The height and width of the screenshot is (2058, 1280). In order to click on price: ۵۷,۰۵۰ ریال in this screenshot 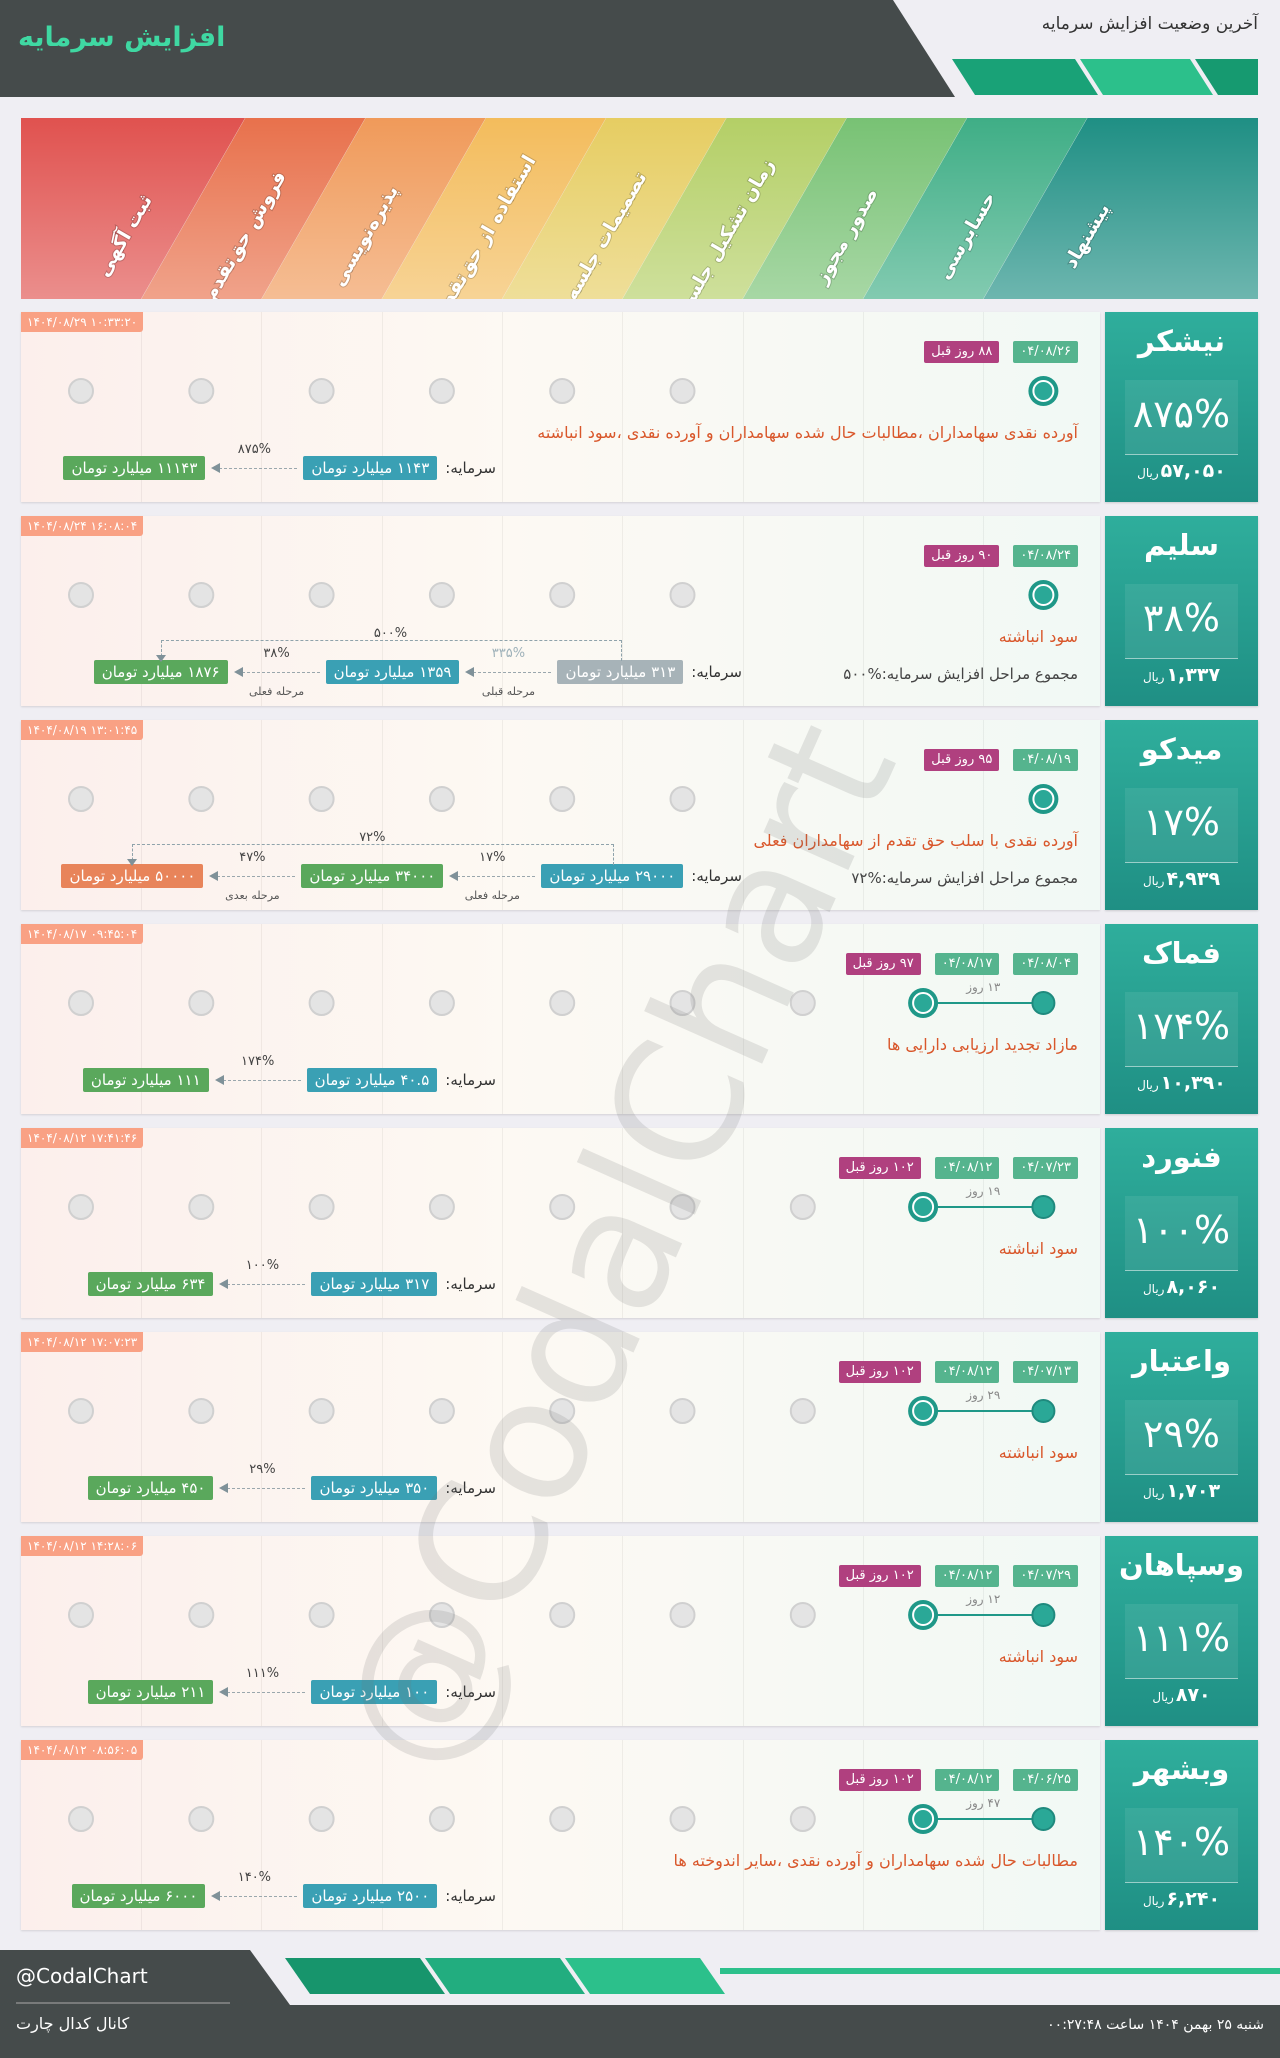, I will do `click(1181, 471)`.